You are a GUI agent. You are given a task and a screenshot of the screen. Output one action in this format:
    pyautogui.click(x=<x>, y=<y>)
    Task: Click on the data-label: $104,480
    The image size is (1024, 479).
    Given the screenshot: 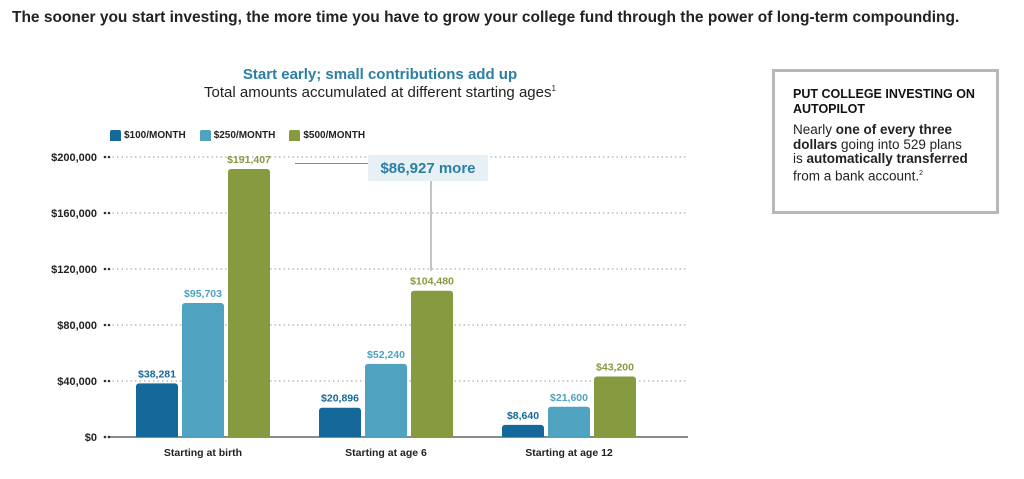 What is the action you would take?
    pyautogui.click(x=432, y=282)
    